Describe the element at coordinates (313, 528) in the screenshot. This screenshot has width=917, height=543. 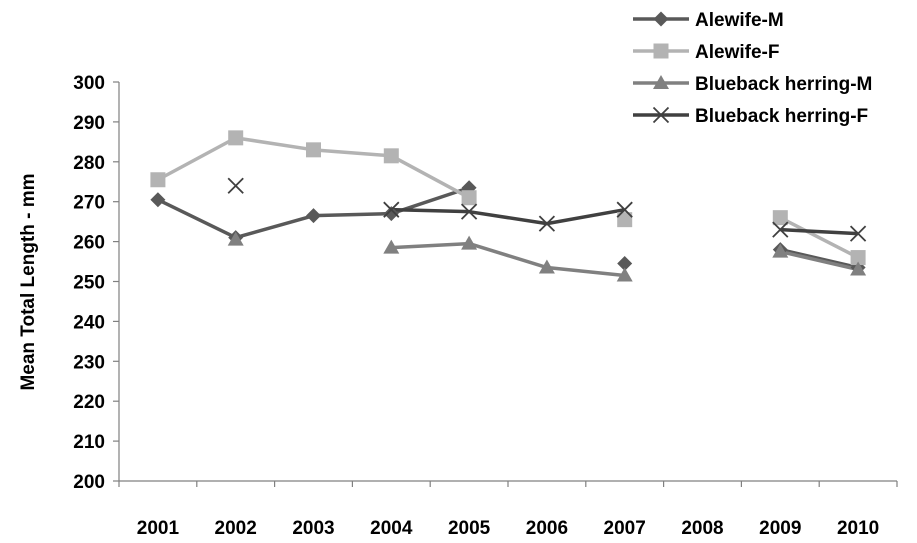
I see `x-tick-label-2003: 2003` at that location.